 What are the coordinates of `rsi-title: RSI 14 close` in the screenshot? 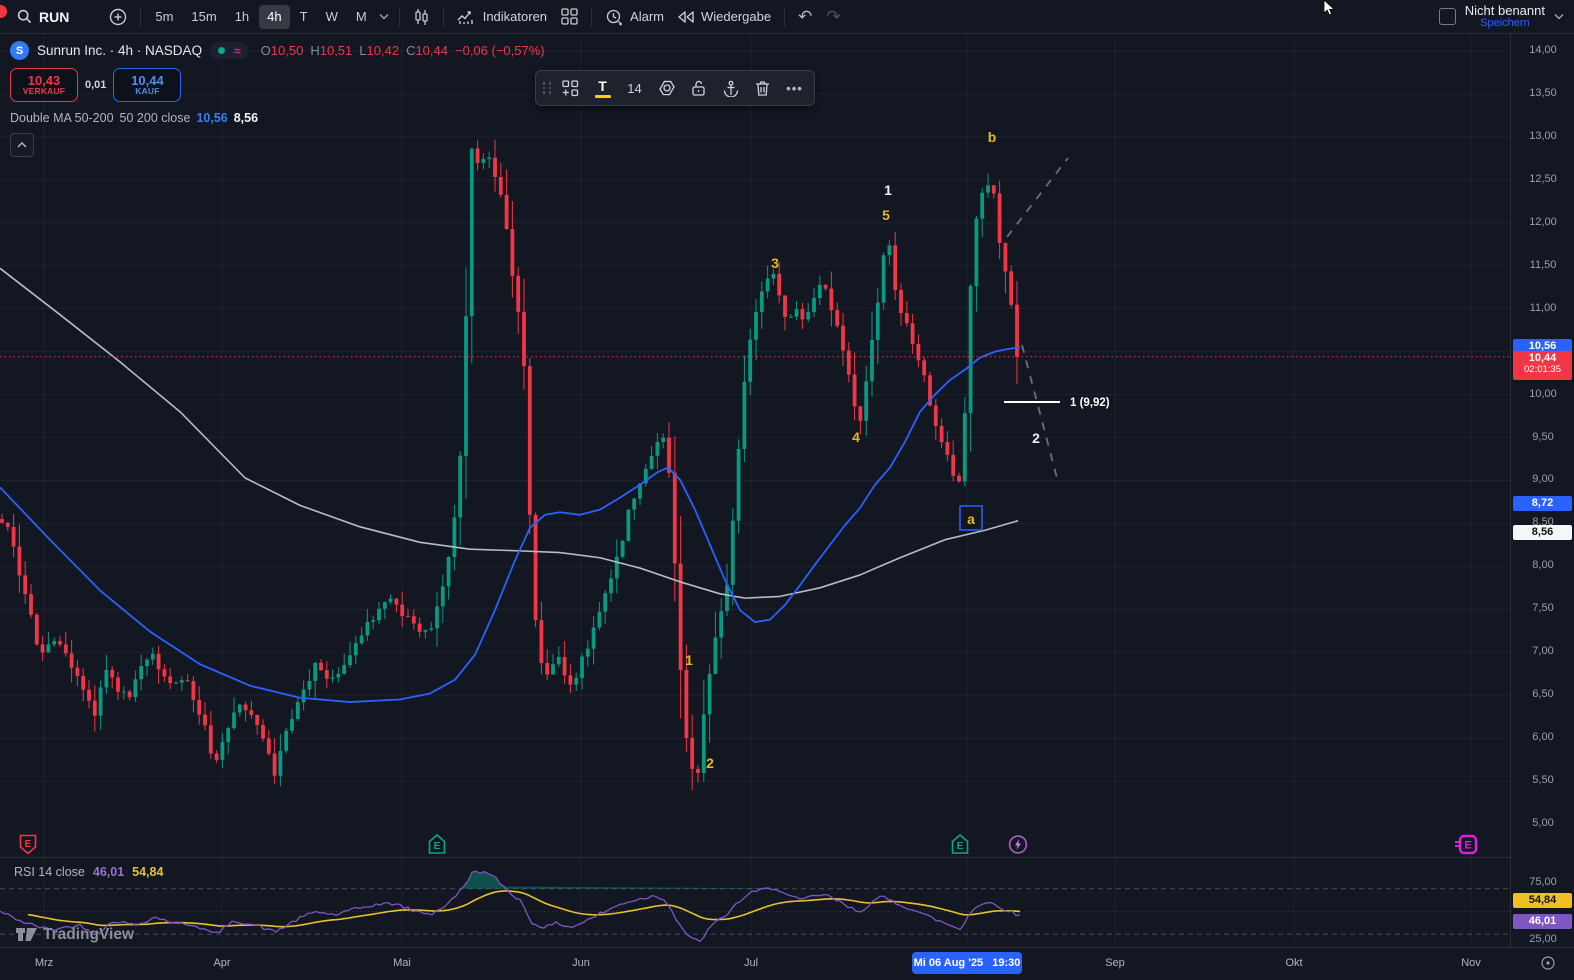 It's located at (49, 872).